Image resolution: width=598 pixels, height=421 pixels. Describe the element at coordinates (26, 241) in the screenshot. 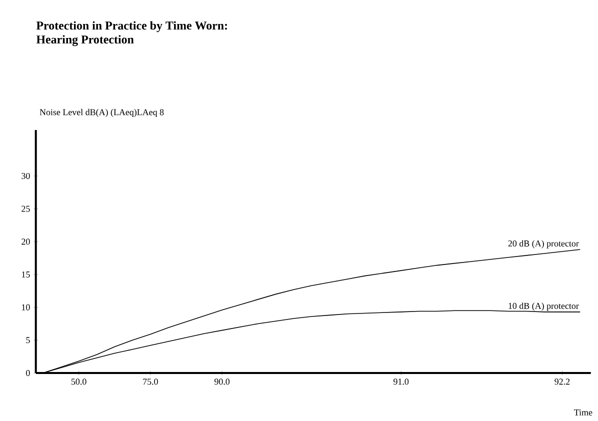

I see `y-tick-label: 20` at that location.